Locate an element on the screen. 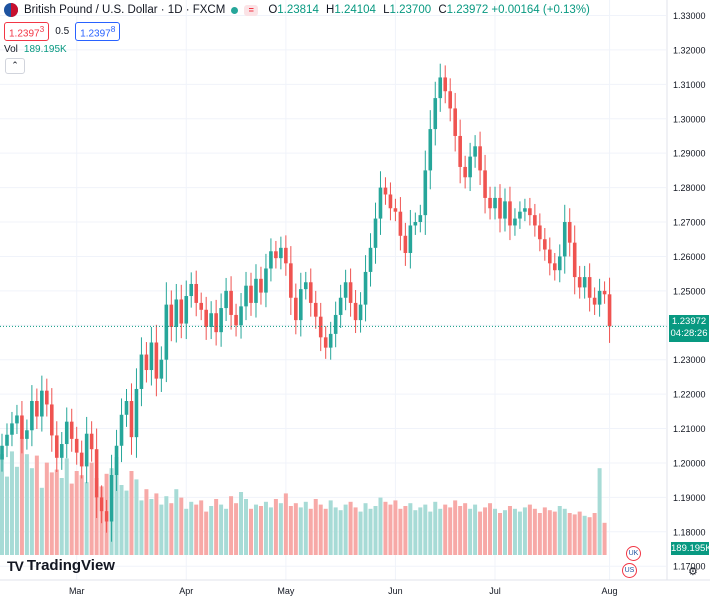  price-tick-label: 1.25000 is located at coordinates (689, 291).